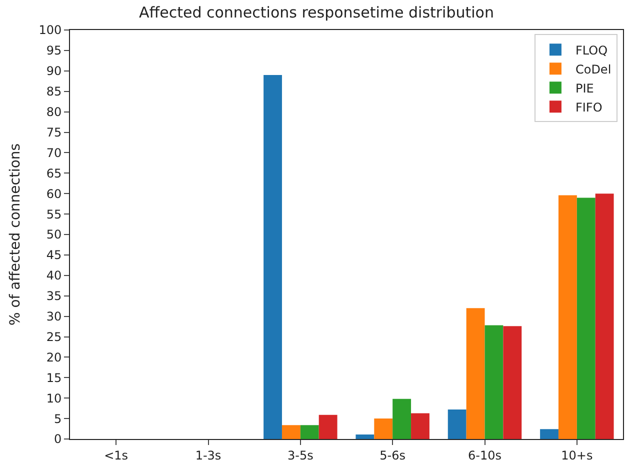 This screenshot has width=633, height=474. Describe the element at coordinates (54, 214) in the screenshot. I see `y-tick-label: 55` at that location.